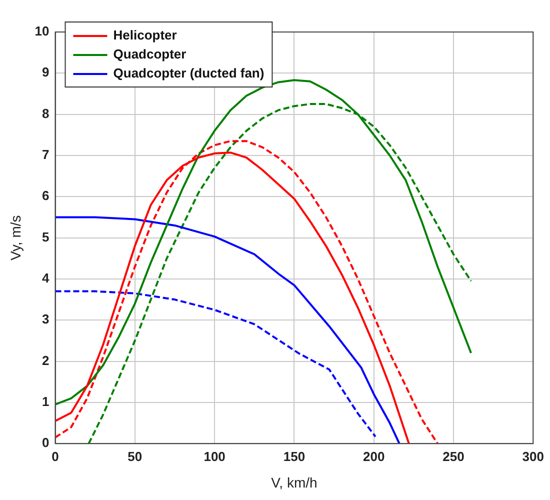  Describe the element at coordinates (533, 456) in the screenshot. I see `x-tick-label: 300` at that location.